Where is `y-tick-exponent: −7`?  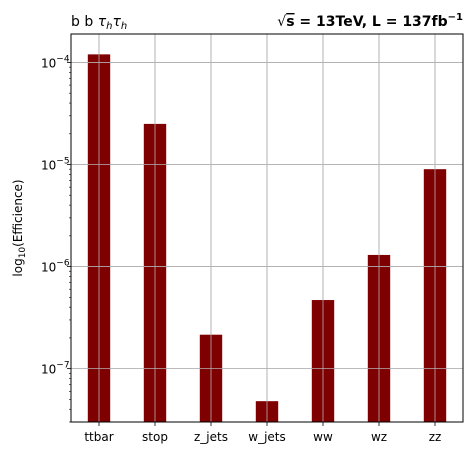
y-tick-exponent: −7 is located at coordinates (62, 366).